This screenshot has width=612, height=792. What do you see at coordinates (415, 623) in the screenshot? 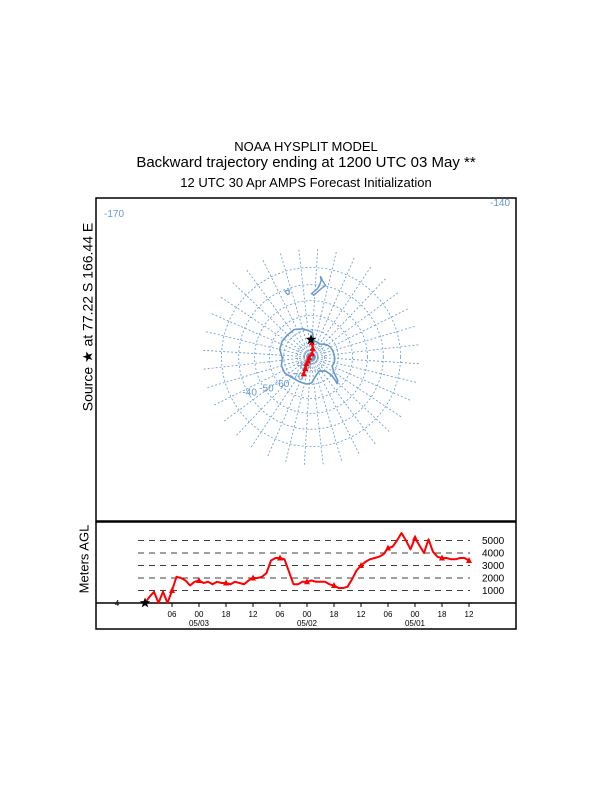
I see `date-label: 05/01` at bounding box center [415, 623].